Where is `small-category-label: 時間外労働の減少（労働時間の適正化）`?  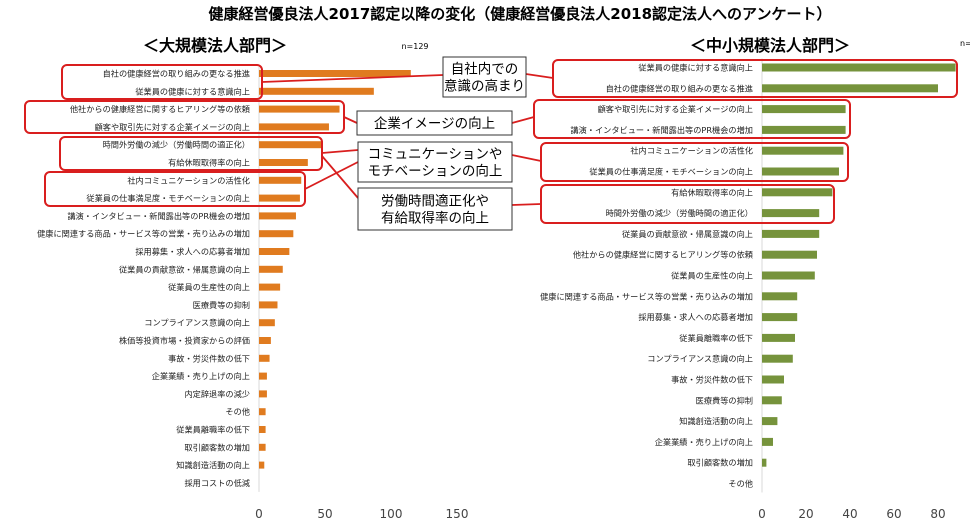 small-category-label: 時間外労働の減少（労働時間の適正化） is located at coordinates (679, 213).